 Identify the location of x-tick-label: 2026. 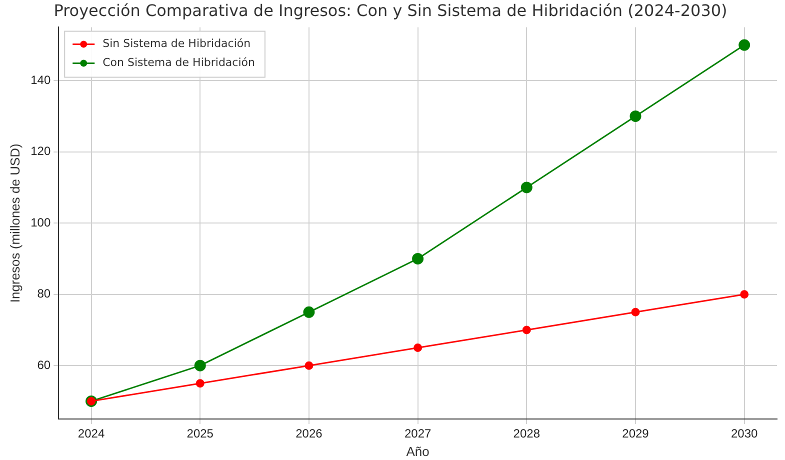
(309, 433).